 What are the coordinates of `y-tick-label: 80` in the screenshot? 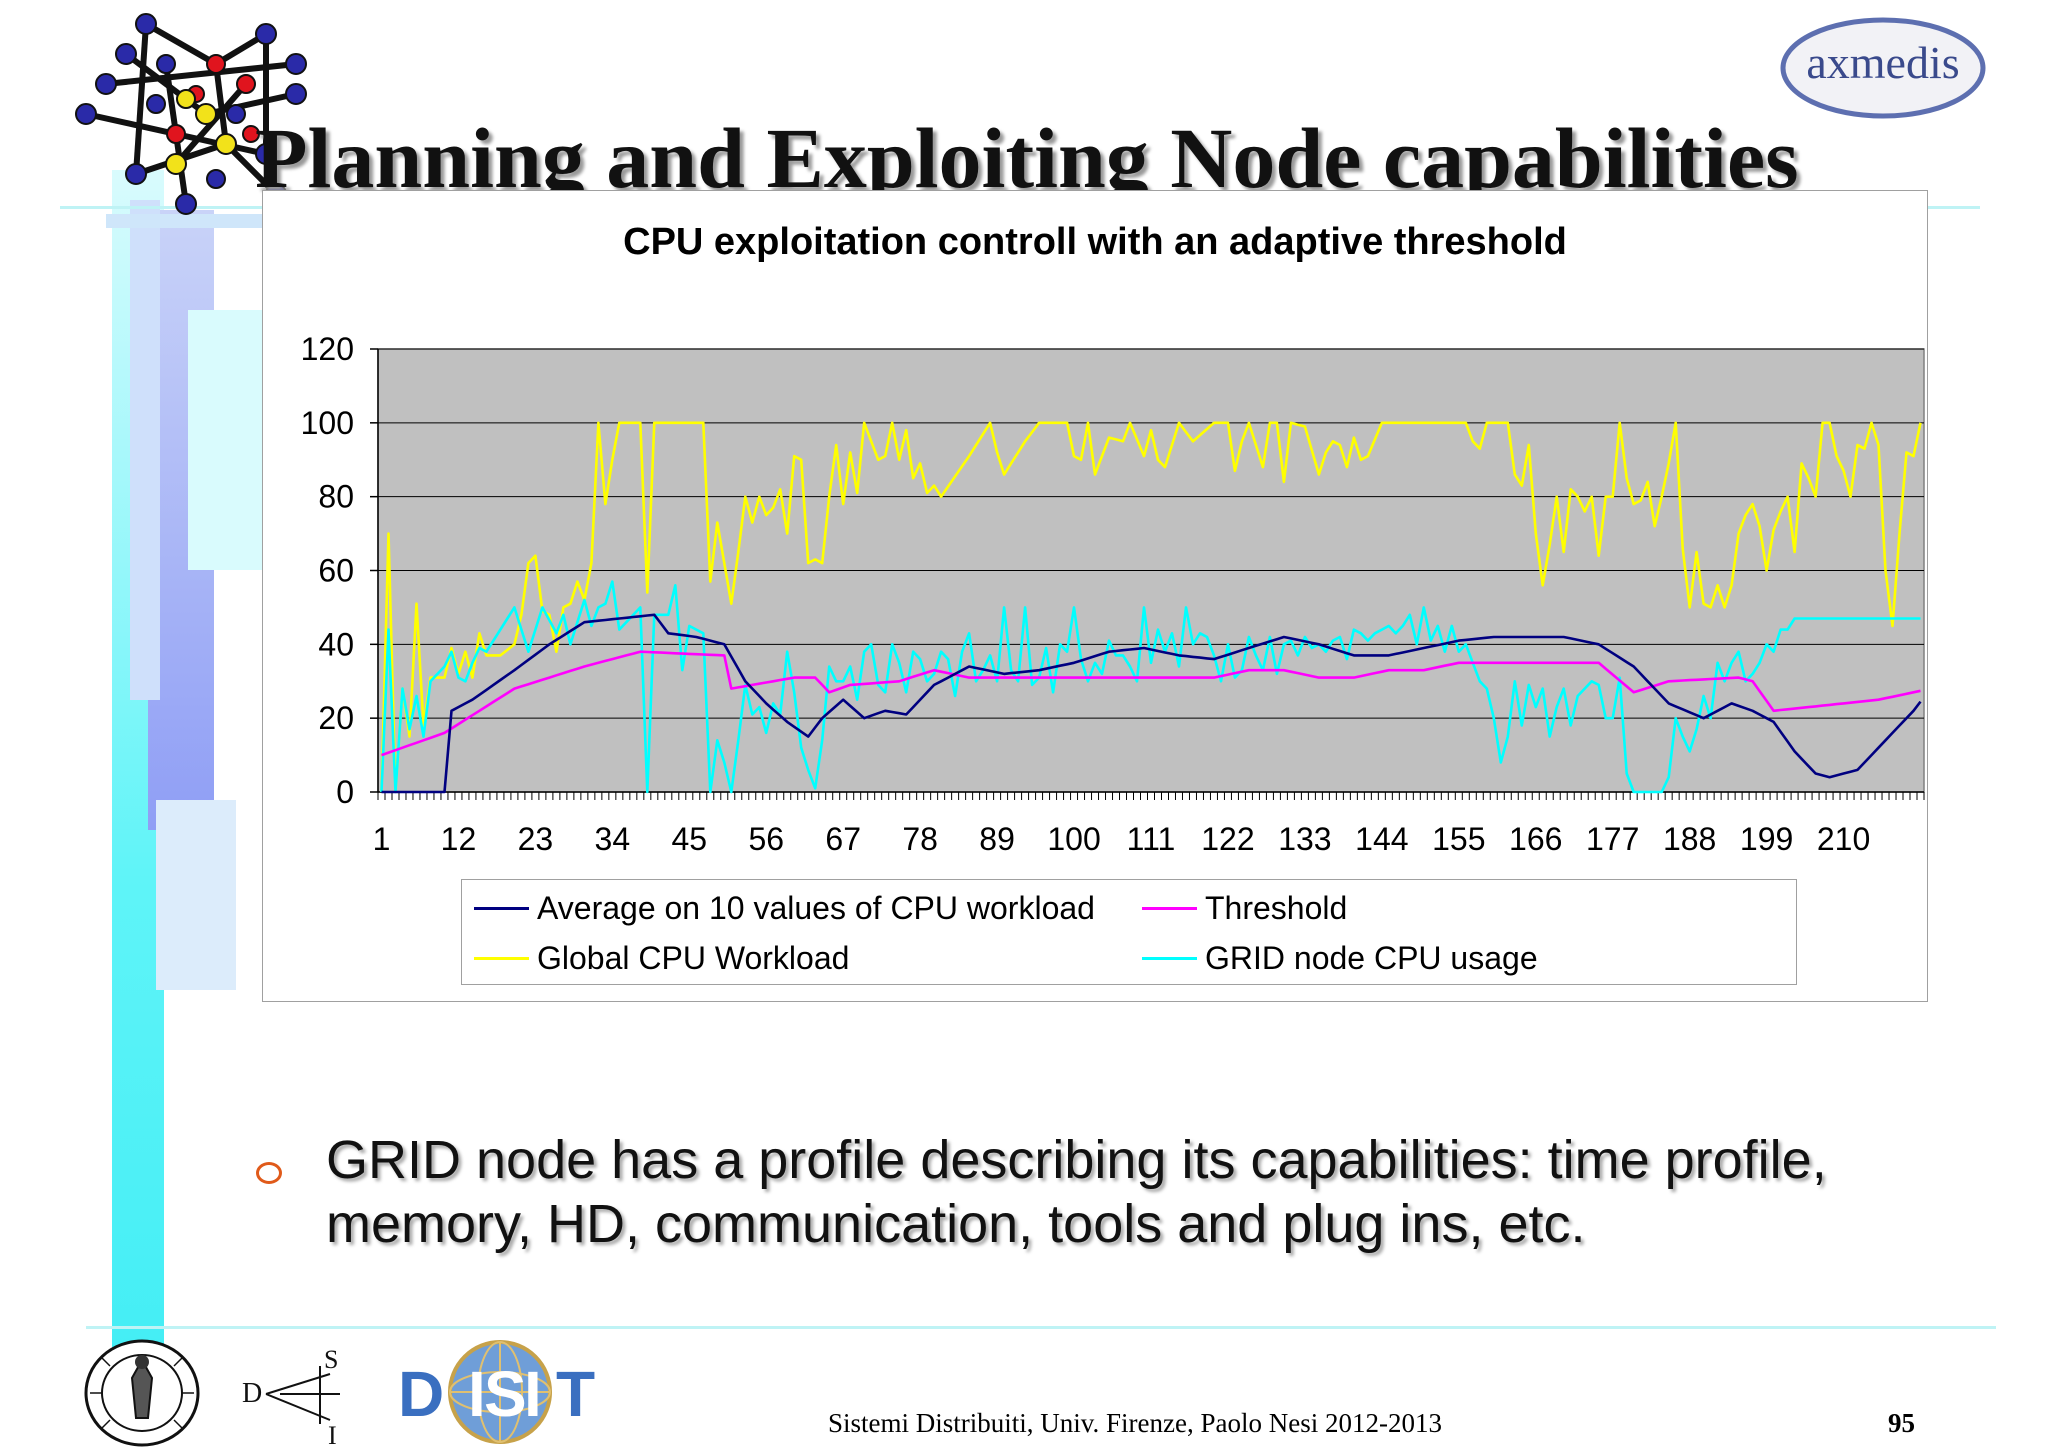 It's located at (336, 497).